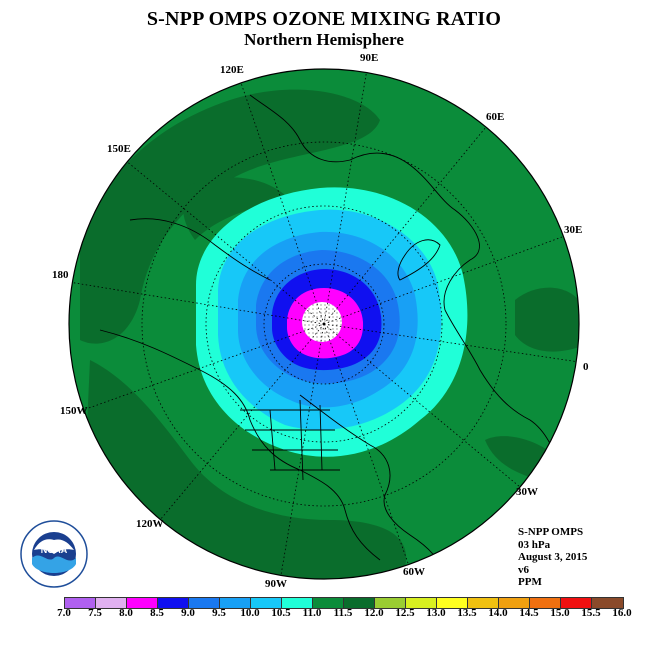 This screenshot has width=648, height=648. Describe the element at coordinates (219, 613) in the screenshot. I see `colorbar-tick-label: 9.5` at that location.